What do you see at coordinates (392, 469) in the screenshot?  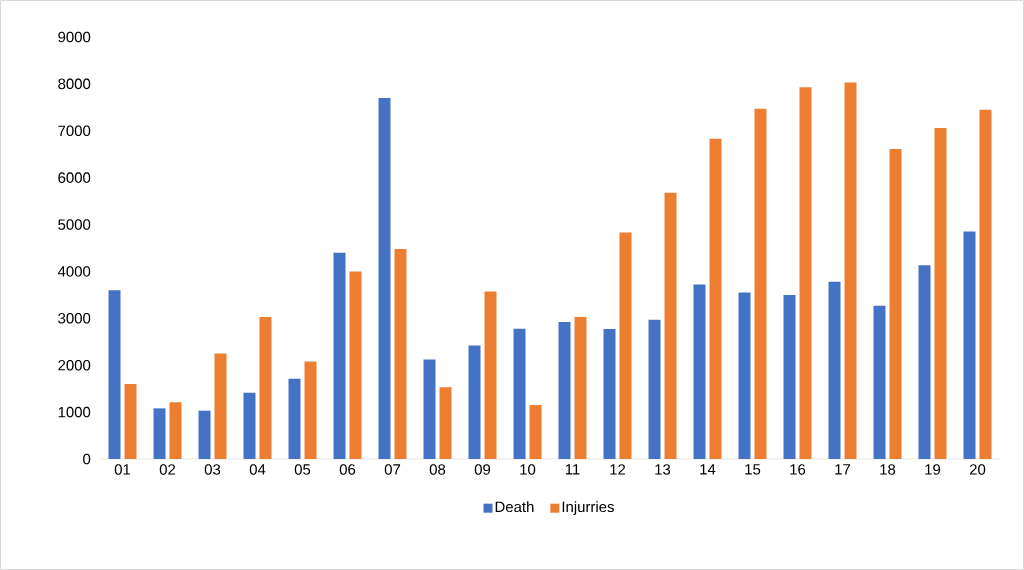 I see `x-tick-label: 07` at bounding box center [392, 469].